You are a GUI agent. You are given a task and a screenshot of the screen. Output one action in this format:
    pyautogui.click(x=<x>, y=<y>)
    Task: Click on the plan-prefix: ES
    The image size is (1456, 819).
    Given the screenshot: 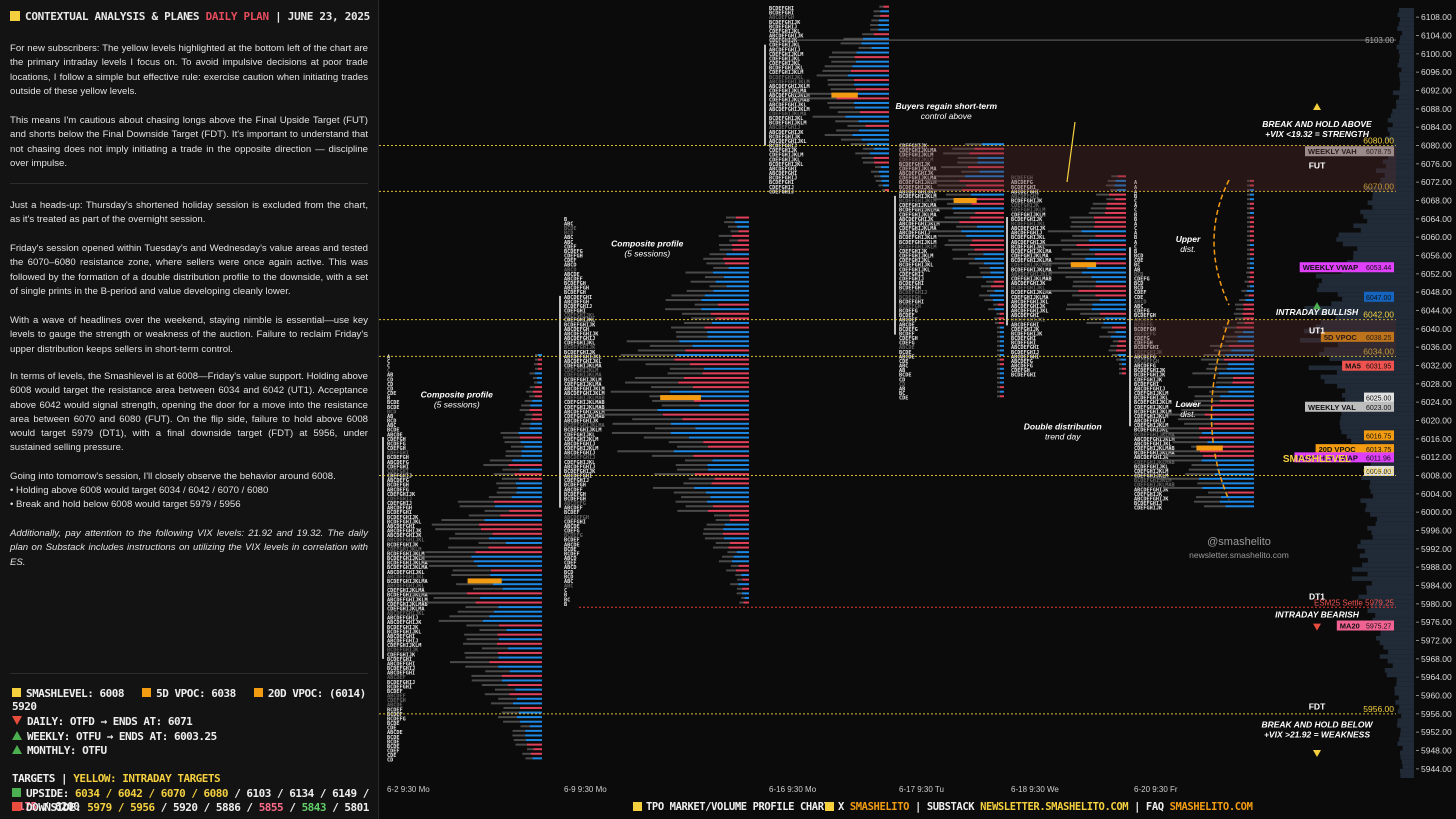 What is the action you would take?
    pyautogui.click(x=193, y=16)
    